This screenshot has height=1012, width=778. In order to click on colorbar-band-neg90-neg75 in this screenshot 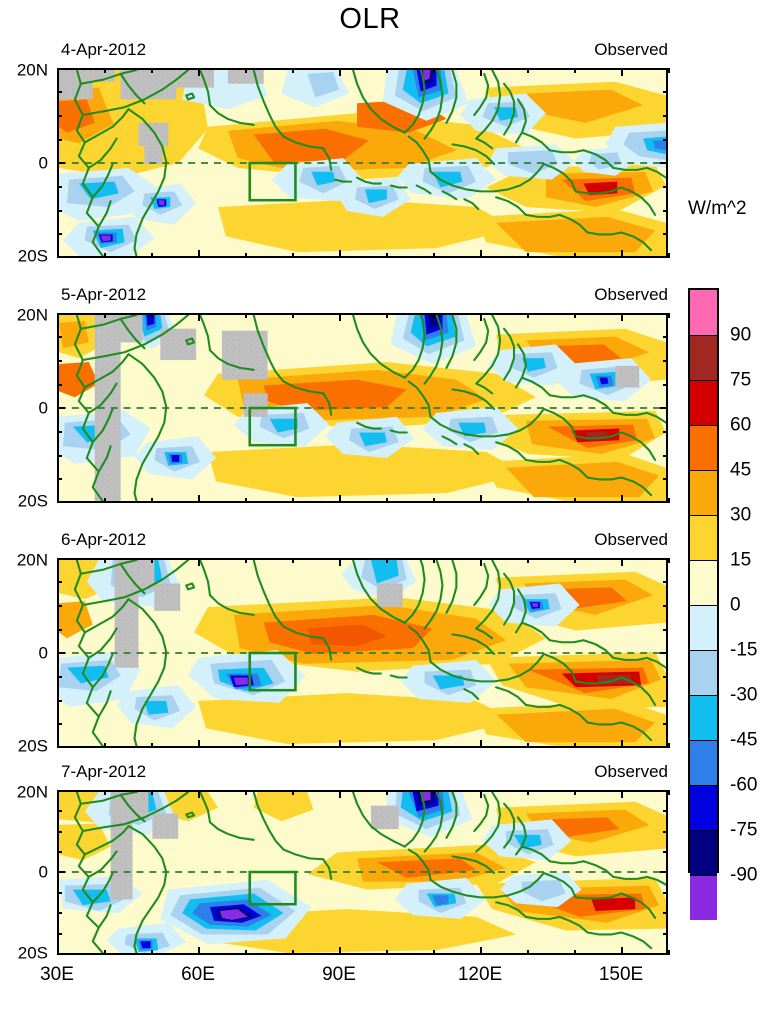, I will do `click(703, 852)`.